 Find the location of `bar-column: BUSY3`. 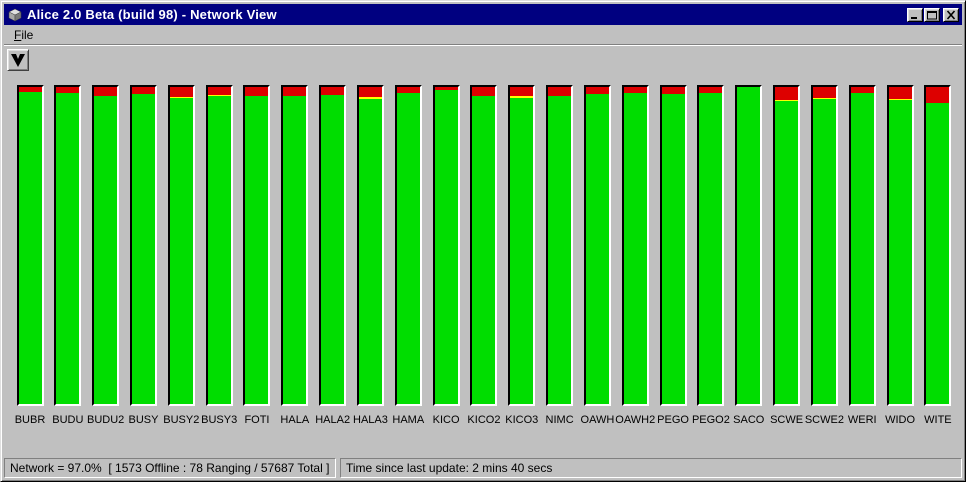

bar-column: BUSY3 is located at coordinates (219, 255).